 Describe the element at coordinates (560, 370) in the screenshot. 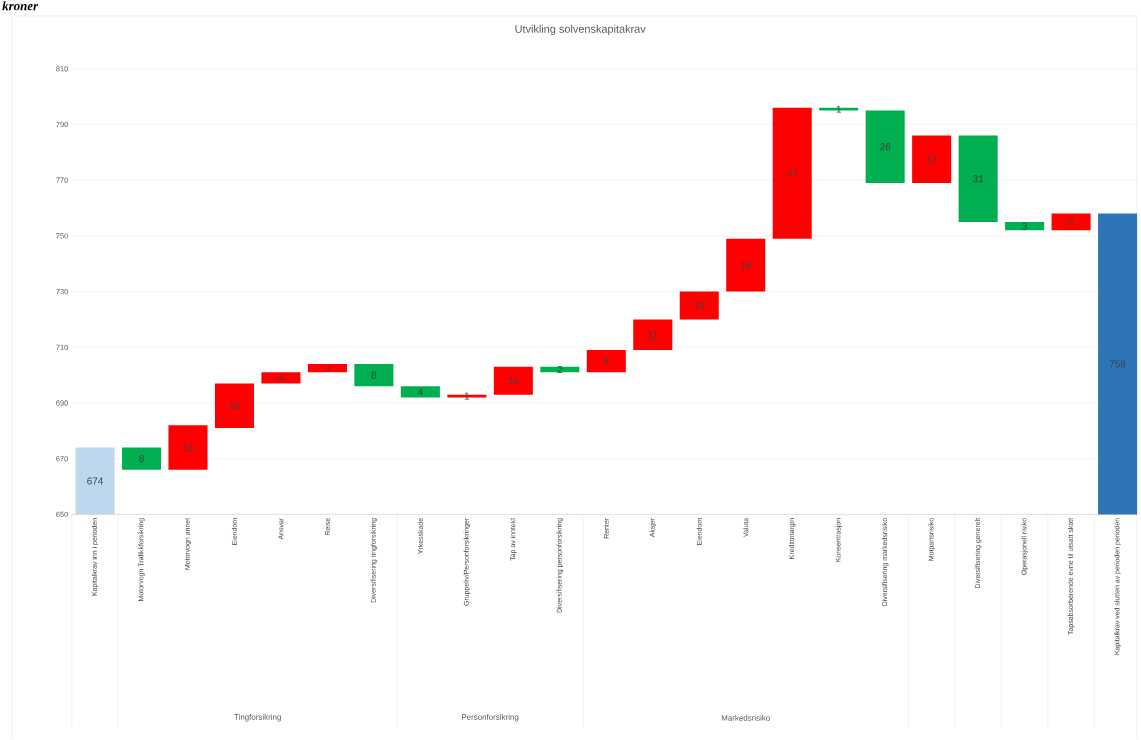

I see `data-label: 2` at that location.